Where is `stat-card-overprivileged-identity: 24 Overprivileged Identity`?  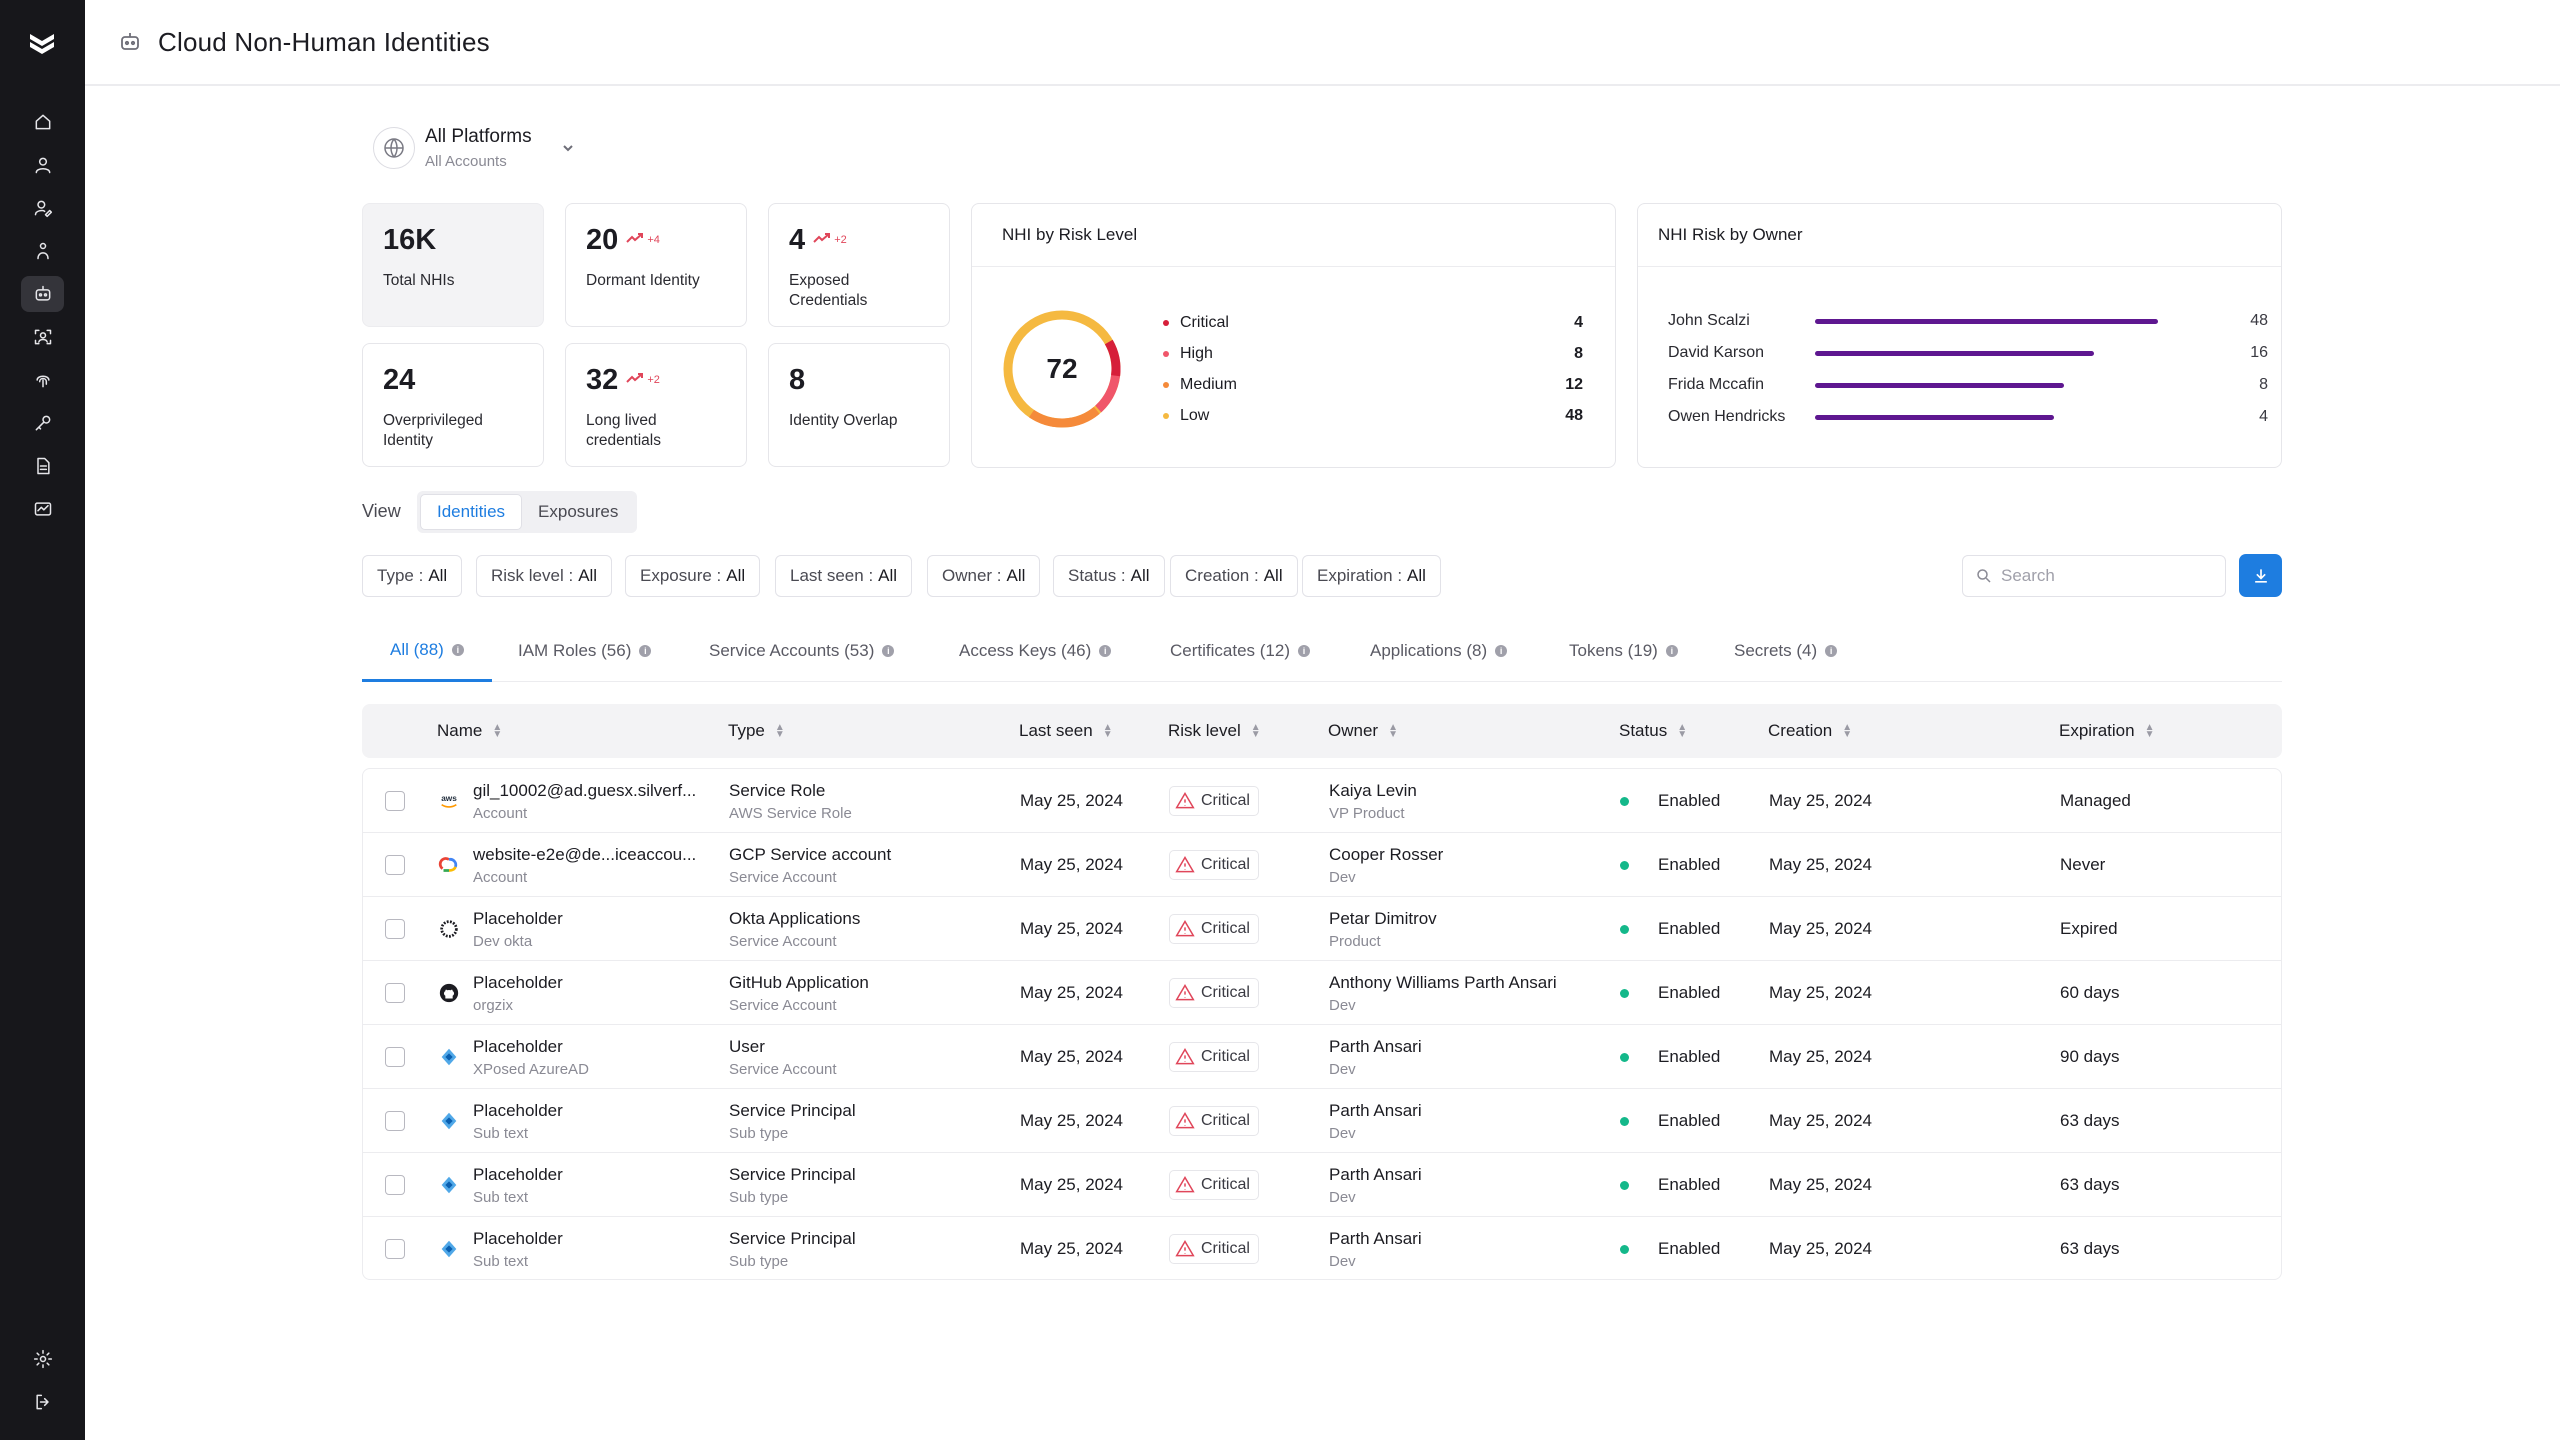 stat-card-overprivileged-identity: 24 Overprivileged Identity is located at coordinates (453, 405).